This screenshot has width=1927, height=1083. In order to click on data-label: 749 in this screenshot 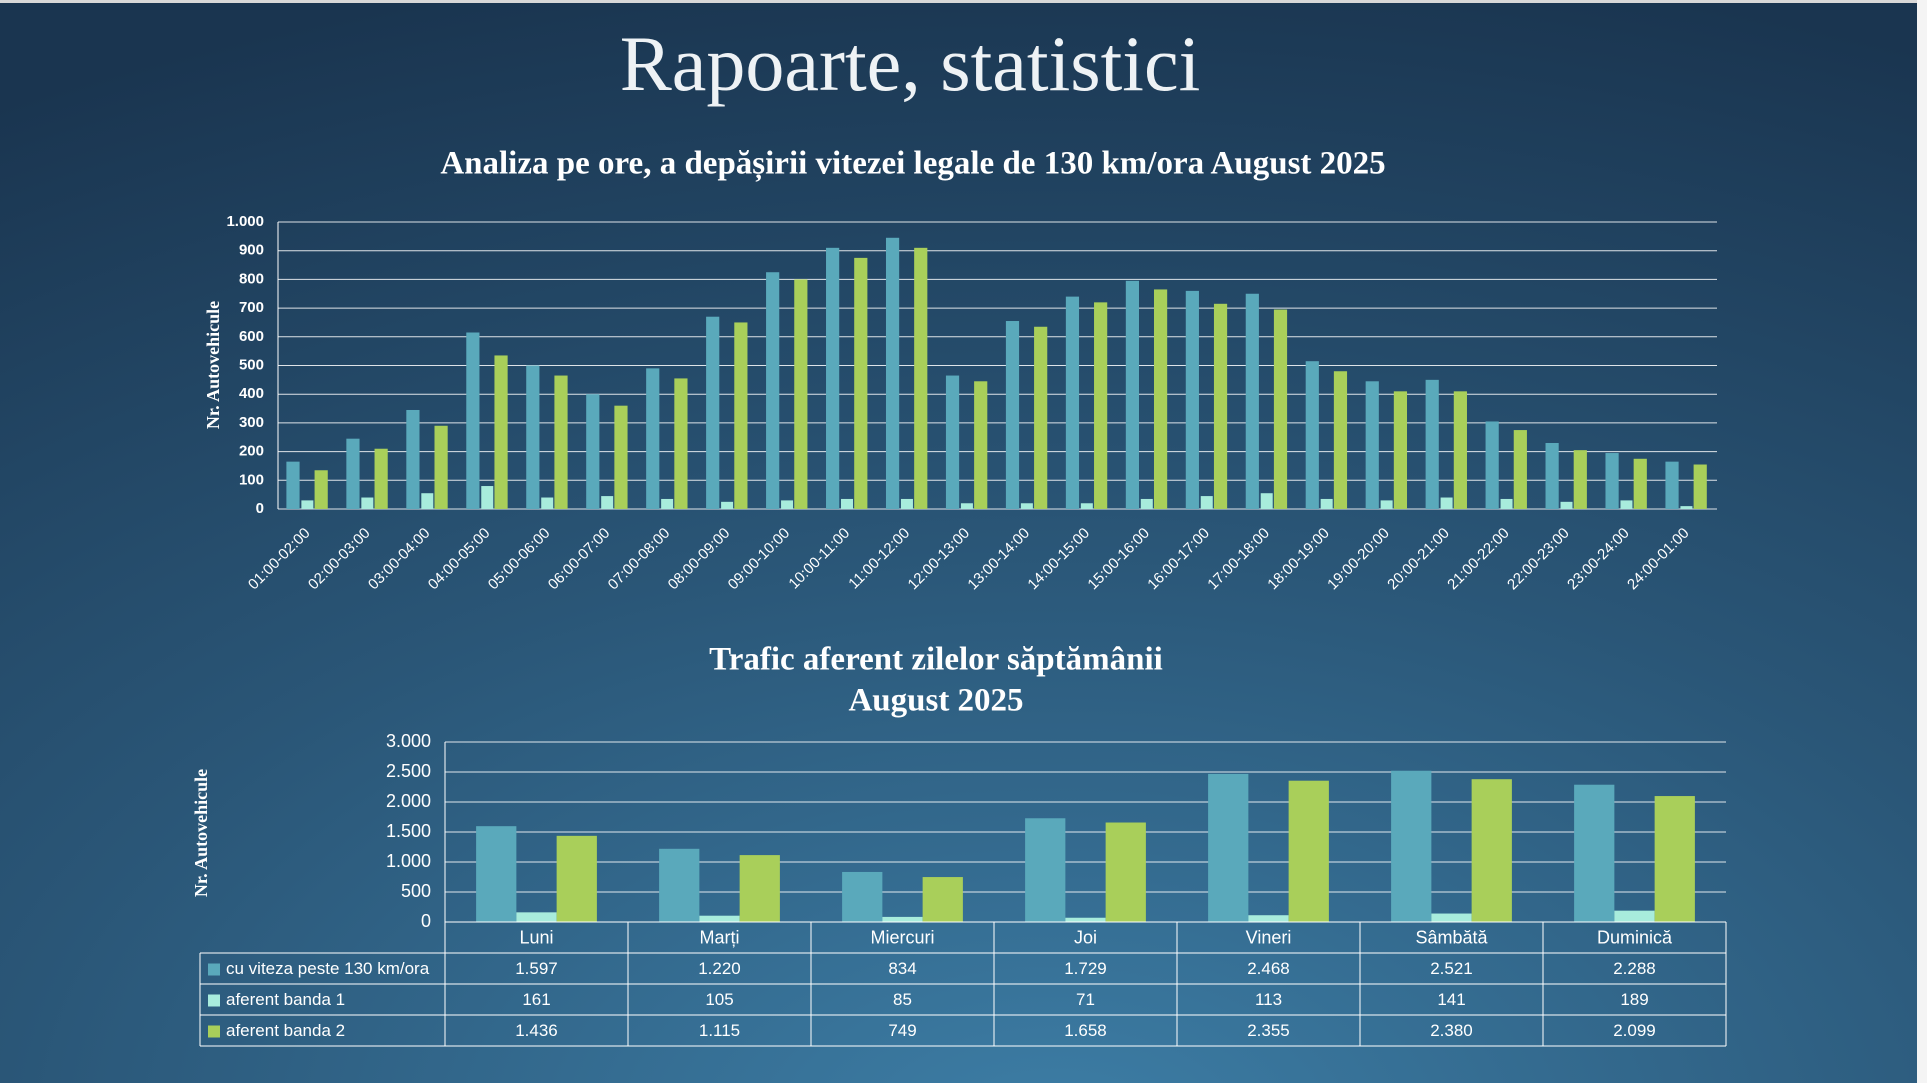, I will do `click(902, 1030)`.